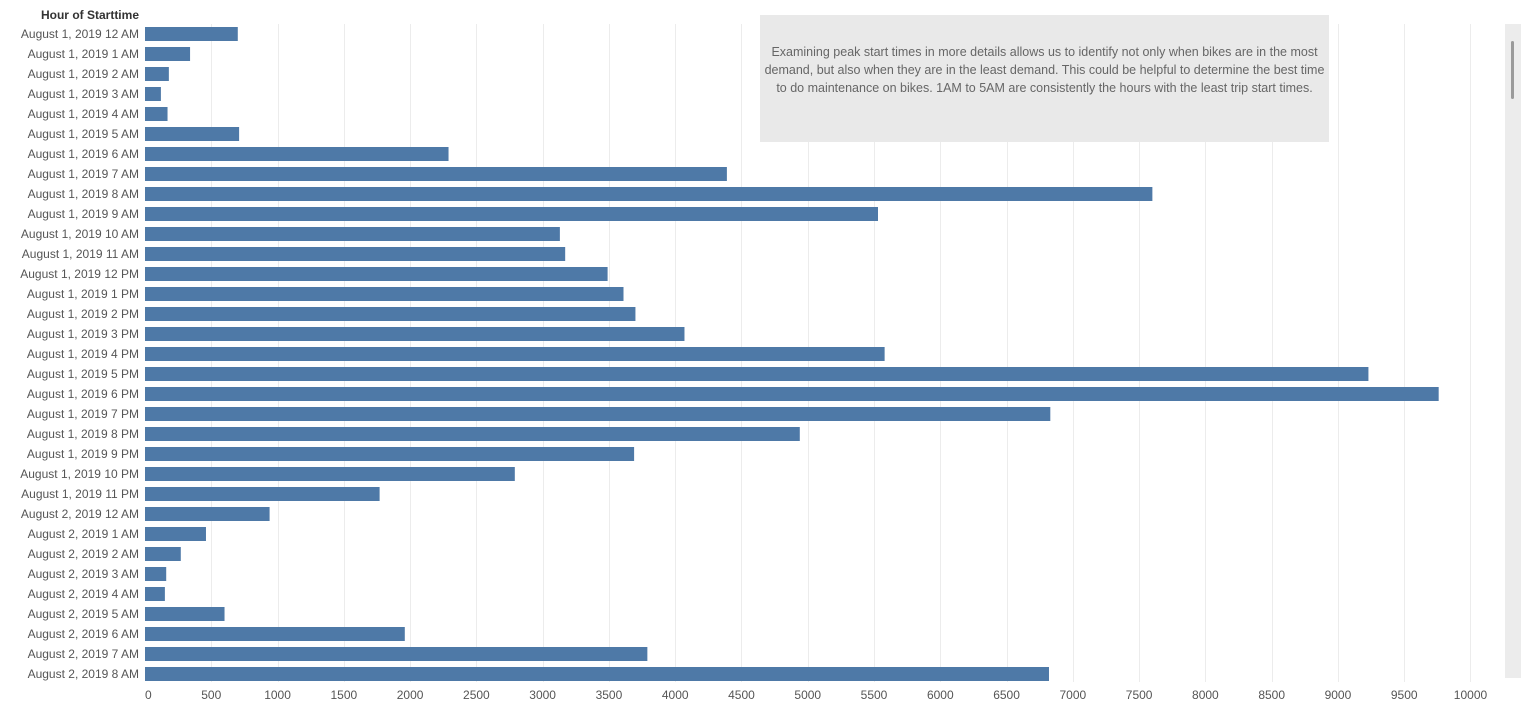 The width and height of the screenshot is (1521, 718). Describe the element at coordinates (277, 695) in the screenshot. I see `x-tick-label: 1000` at that location.